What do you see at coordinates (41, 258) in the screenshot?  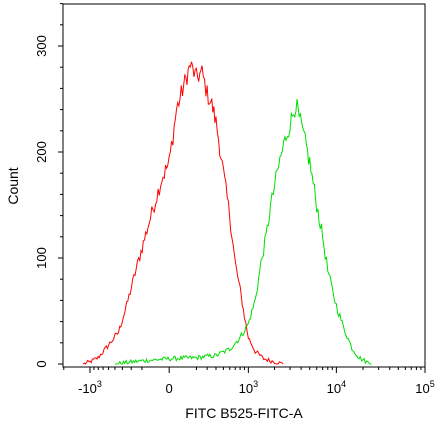 I see `y-tick-label: 100` at bounding box center [41, 258].